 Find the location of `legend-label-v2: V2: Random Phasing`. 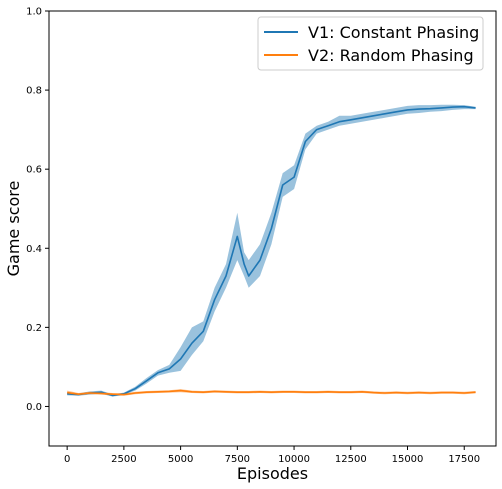

legend-label-v2: V2: Random Phasing is located at coordinates (391, 55).